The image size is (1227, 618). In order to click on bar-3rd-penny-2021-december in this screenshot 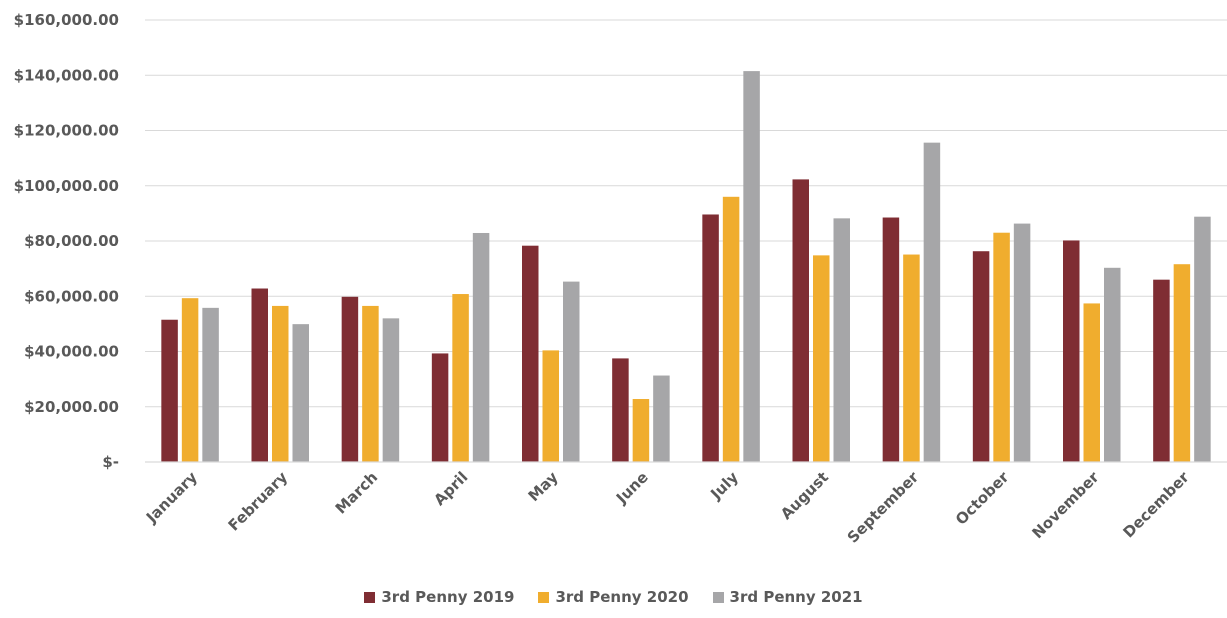, I will do `click(1202, 339)`.